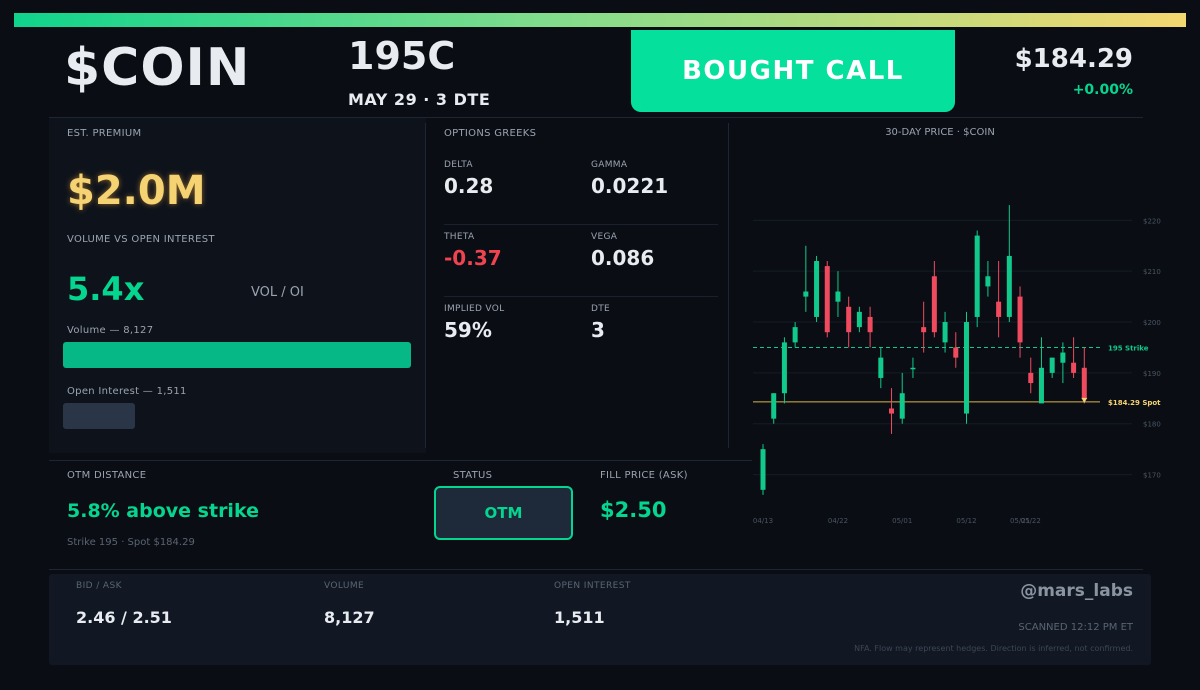 This screenshot has width=1200, height=690. Describe the element at coordinates (609, 165) in the screenshot. I see `gamma-label: GAMMA` at that location.